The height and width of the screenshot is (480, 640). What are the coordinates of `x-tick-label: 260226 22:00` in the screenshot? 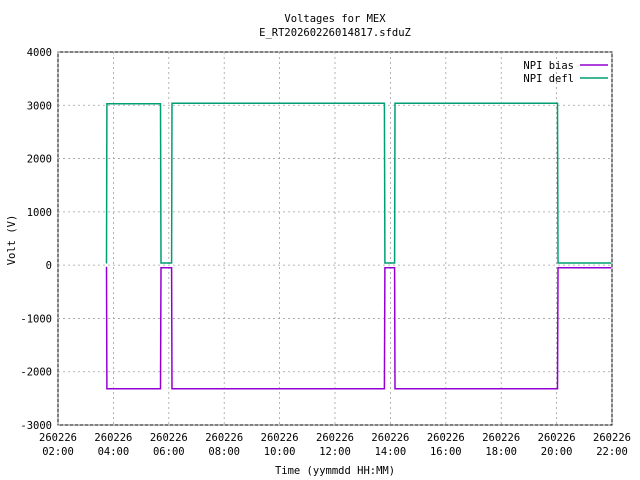 It's located at (612, 445).